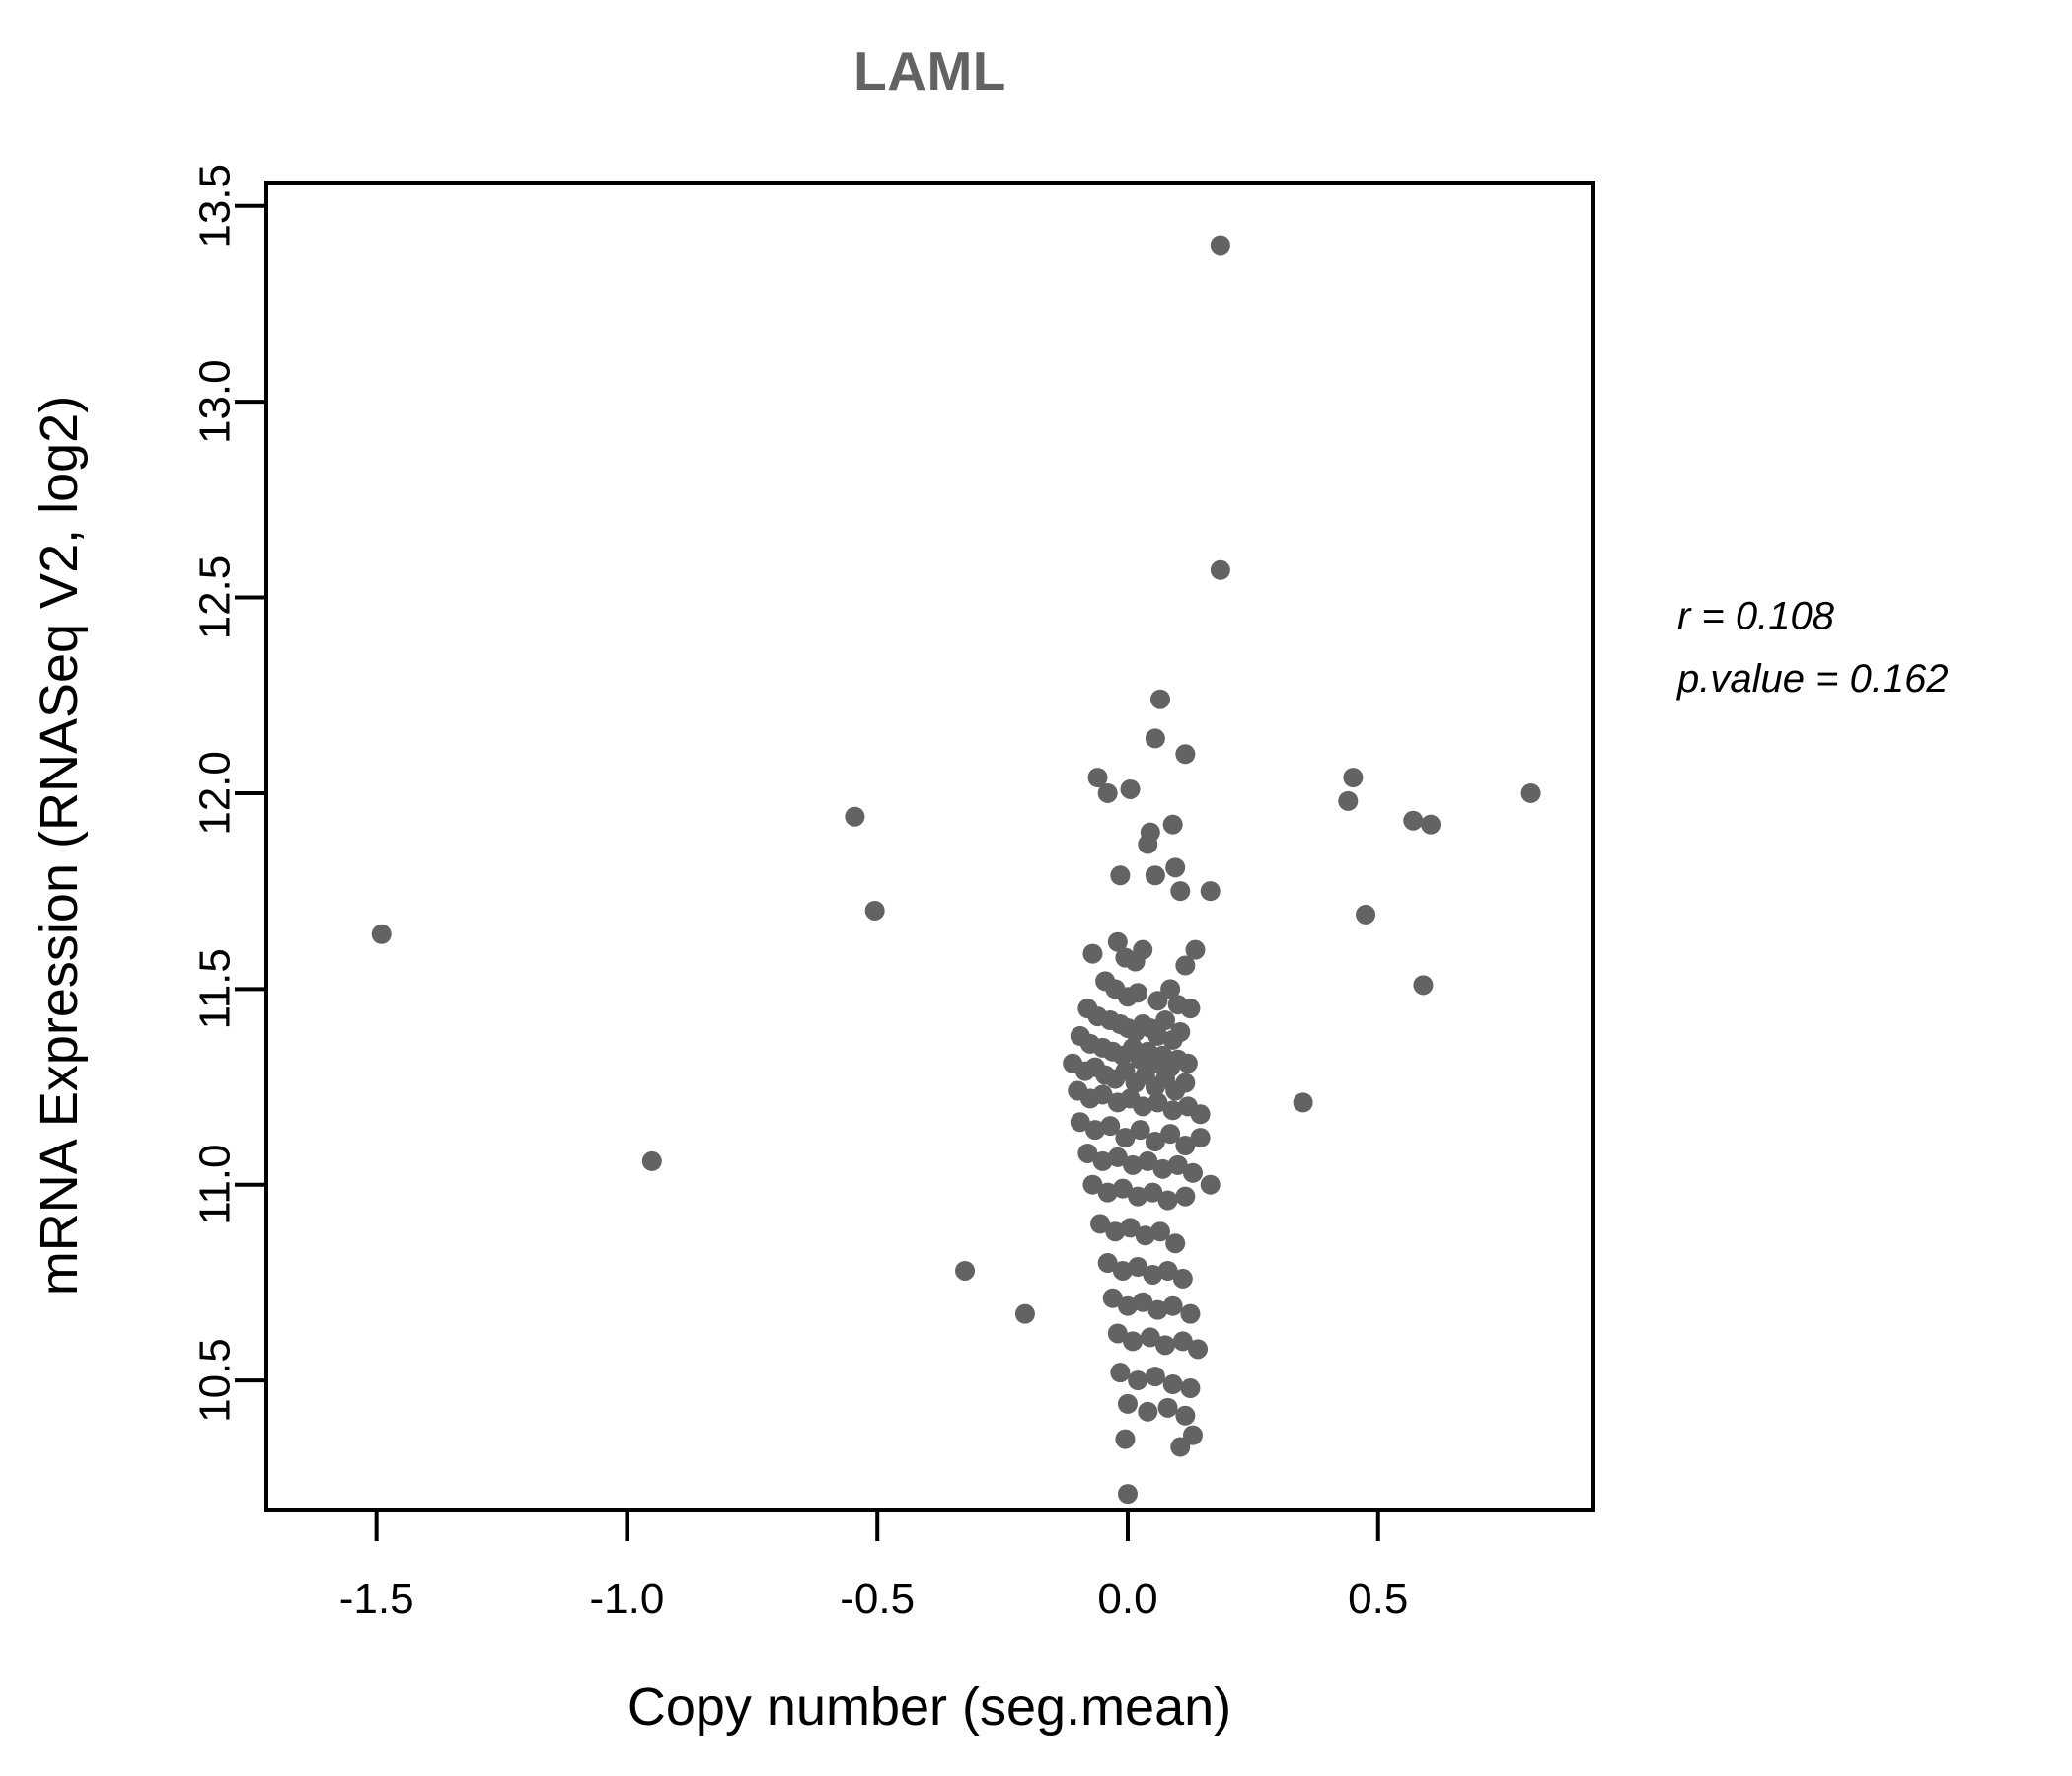 The height and width of the screenshot is (1776, 2072). I want to click on y-tick-label: 11.5, so click(216, 989).